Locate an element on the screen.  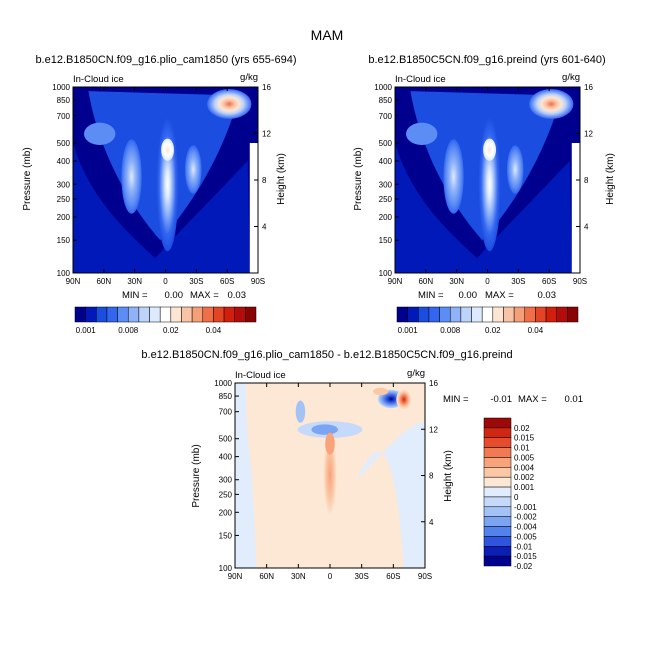
nh-tower is located at coordinates (453, 176).